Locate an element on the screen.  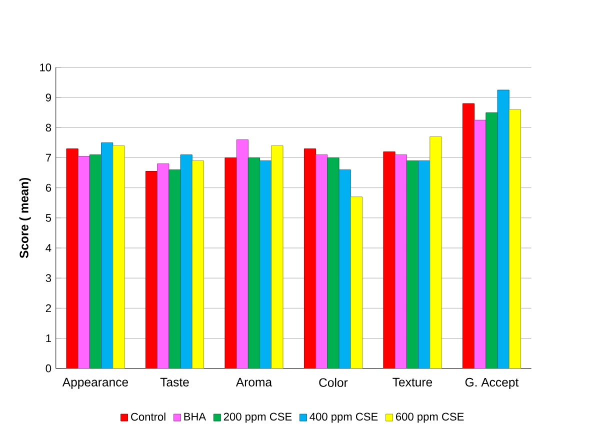
y-tick-label: 6 is located at coordinates (49, 188).